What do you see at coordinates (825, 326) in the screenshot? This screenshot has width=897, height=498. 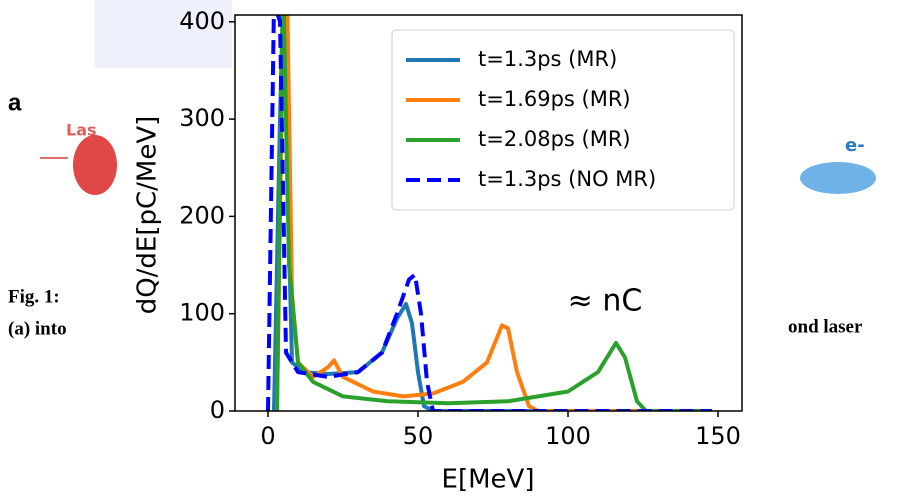 I see `caption: ond laser` at bounding box center [825, 326].